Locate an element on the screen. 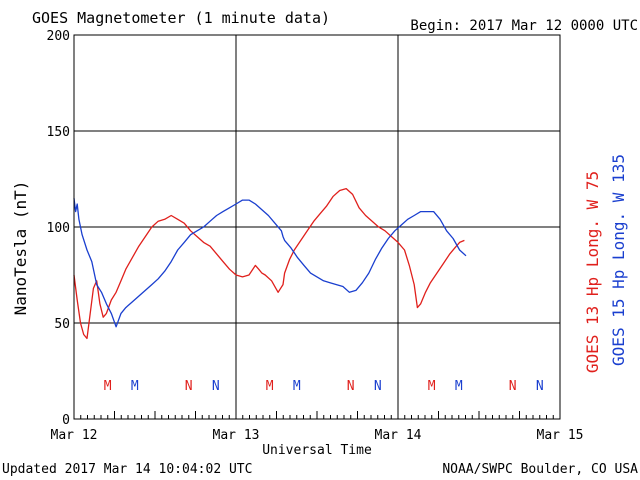  x-axis-ticks: Mar 12 Mar 13 Mar 14 Mar 15 is located at coordinates (317, 427).